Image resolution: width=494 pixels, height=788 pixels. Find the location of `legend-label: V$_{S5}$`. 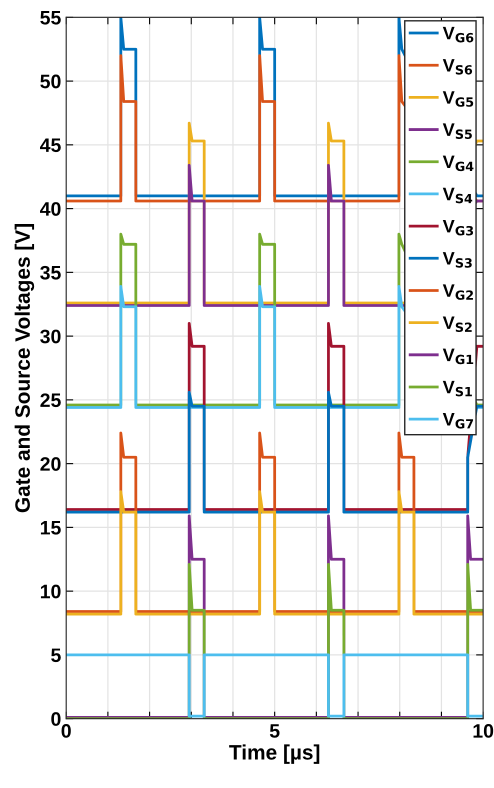

legend-label: V$_{S5}$ is located at coordinates (457, 131).